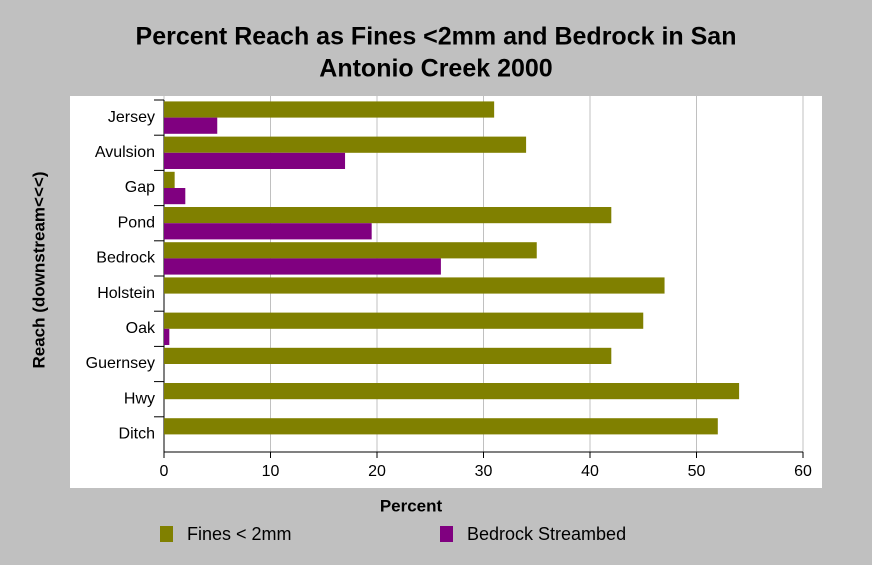 The height and width of the screenshot is (565, 872). What do you see at coordinates (120, 363) in the screenshot?
I see `y-tick-label: Guernsey` at bounding box center [120, 363].